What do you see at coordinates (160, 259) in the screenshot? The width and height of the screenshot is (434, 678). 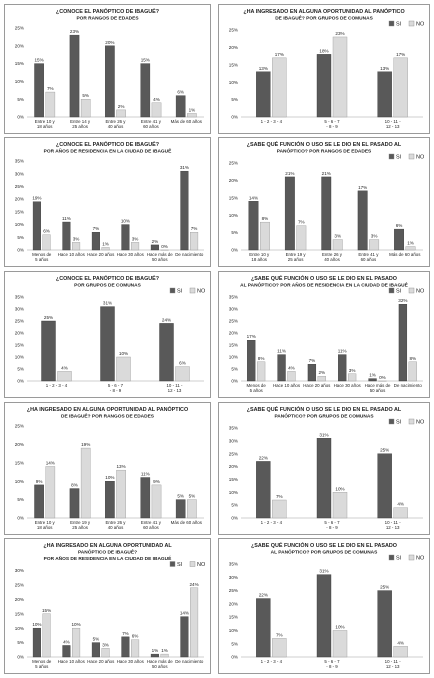 I see `x-category-label: 50 años` at bounding box center [160, 259].